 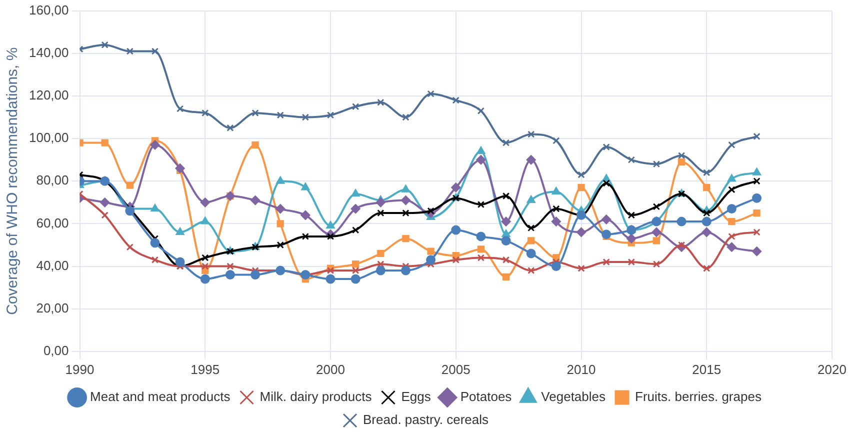 I want to click on x-tick-label: 2015, so click(x=707, y=369).